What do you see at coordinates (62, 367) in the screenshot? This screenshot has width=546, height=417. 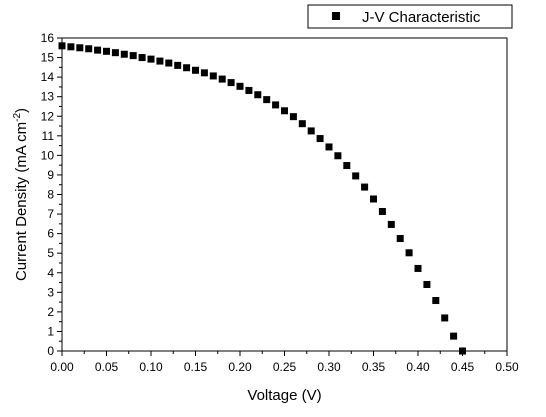 I see `x-tick-label: 0.00` at bounding box center [62, 367].